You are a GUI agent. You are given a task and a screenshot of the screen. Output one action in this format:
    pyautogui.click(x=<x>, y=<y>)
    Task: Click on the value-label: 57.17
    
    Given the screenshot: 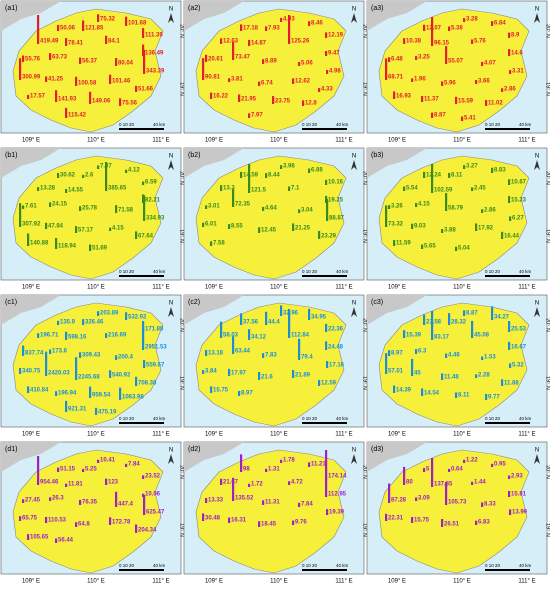 What is the action you would take?
    pyautogui.click(x=86, y=231)
    